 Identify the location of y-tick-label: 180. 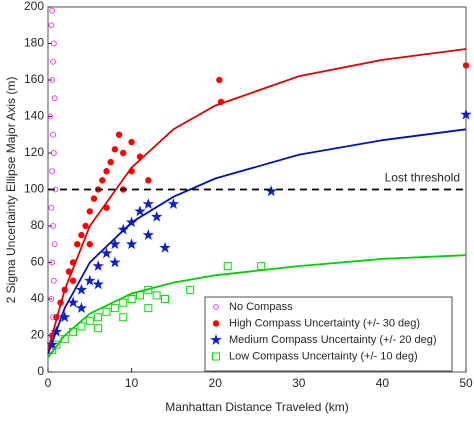
(34, 43).